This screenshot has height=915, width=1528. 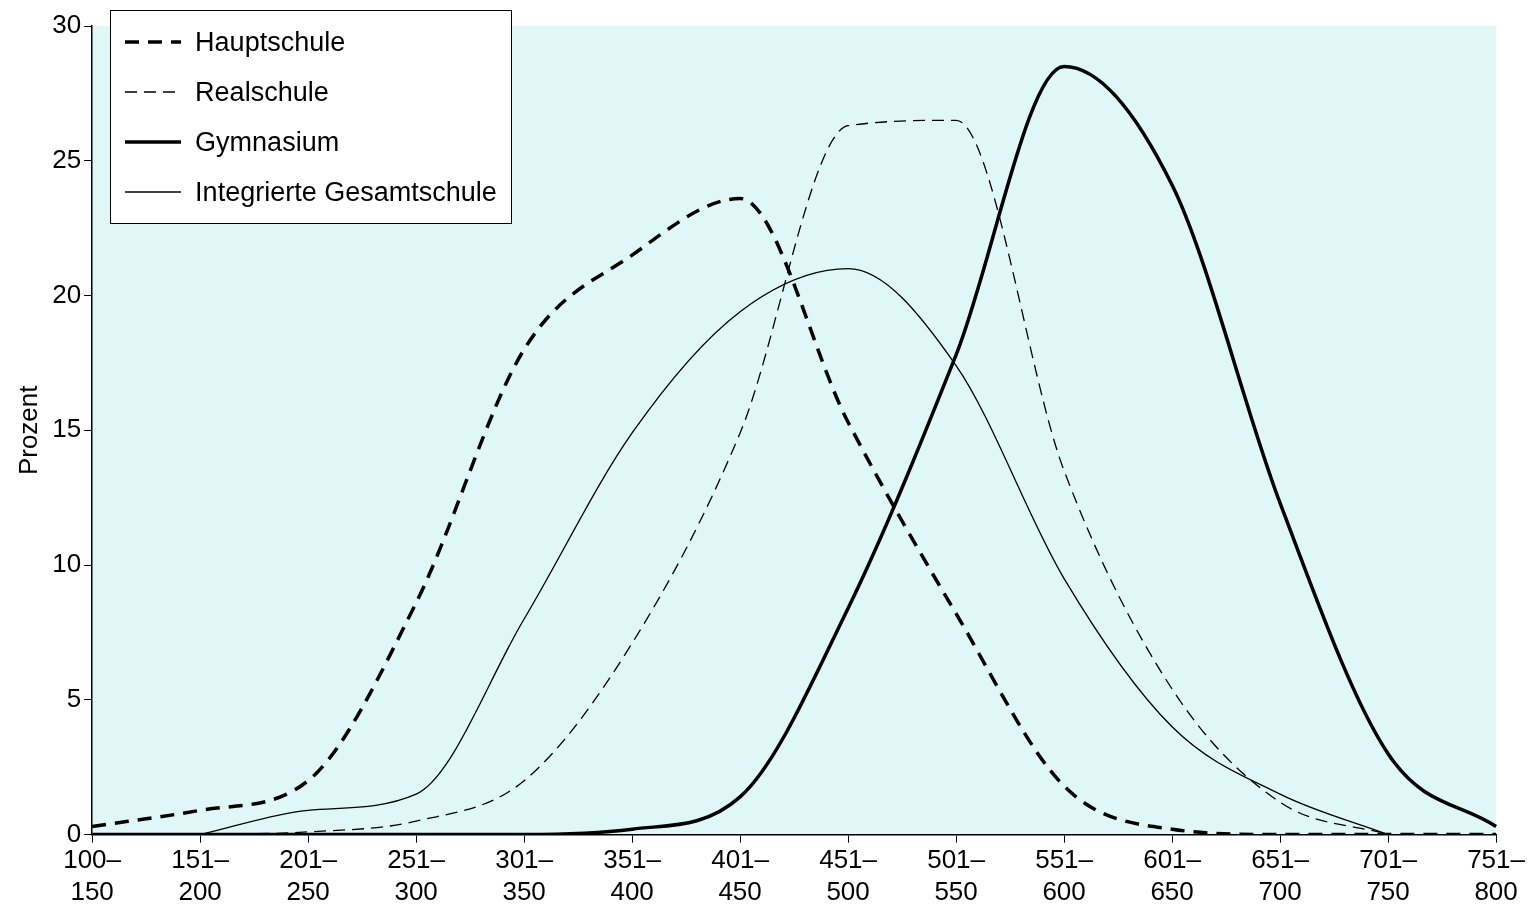 What do you see at coordinates (67, 428) in the screenshot?
I see `y-tick-label: 15` at bounding box center [67, 428].